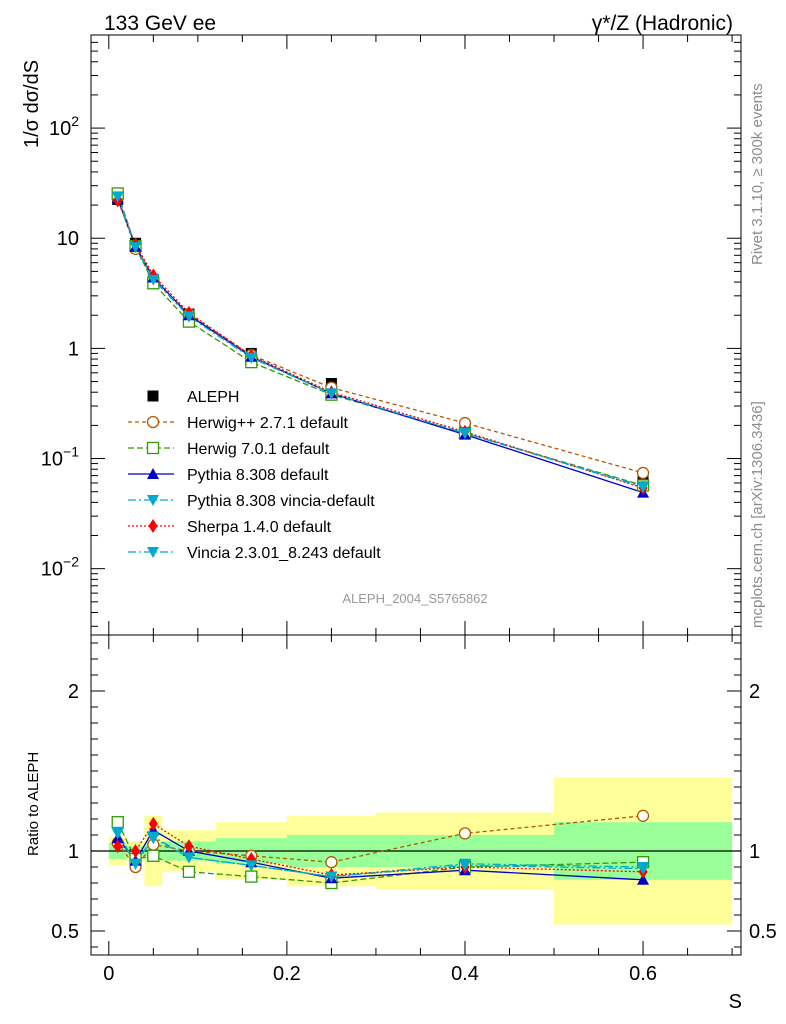  Describe the element at coordinates (754, 692) in the screenshot. I see `ratio-tick-label-right: 2` at that location.